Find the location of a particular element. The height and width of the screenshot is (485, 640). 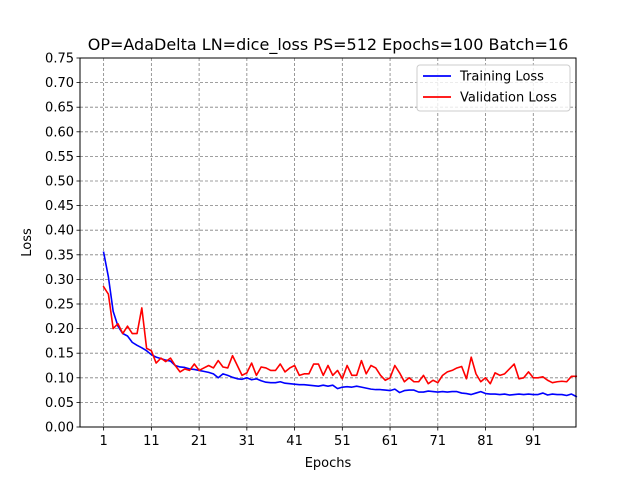

x-tick-label: 41 is located at coordinates (294, 441).